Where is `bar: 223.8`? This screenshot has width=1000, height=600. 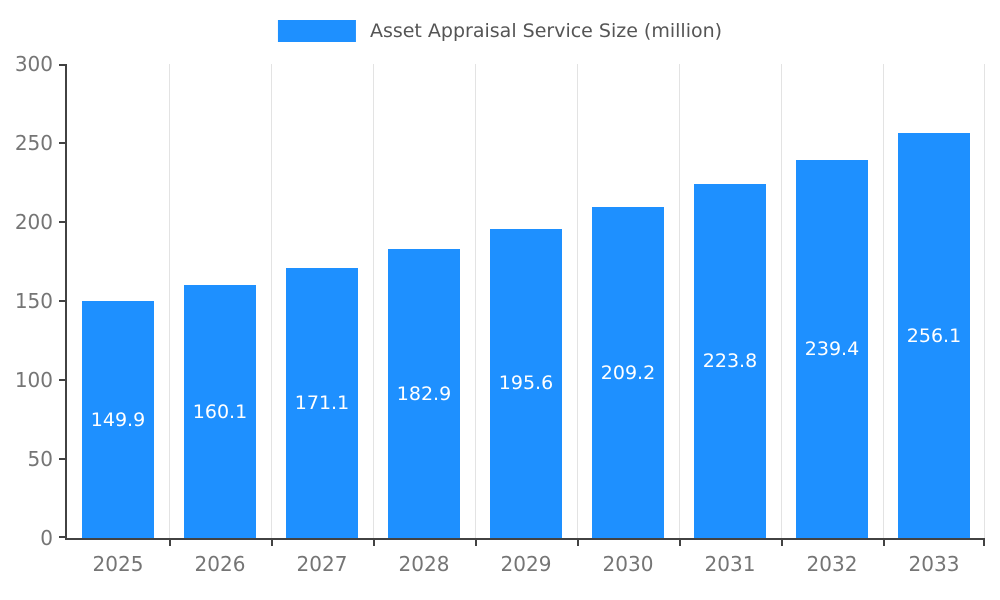 bar: 223.8 is located at coordinates (730, 361).